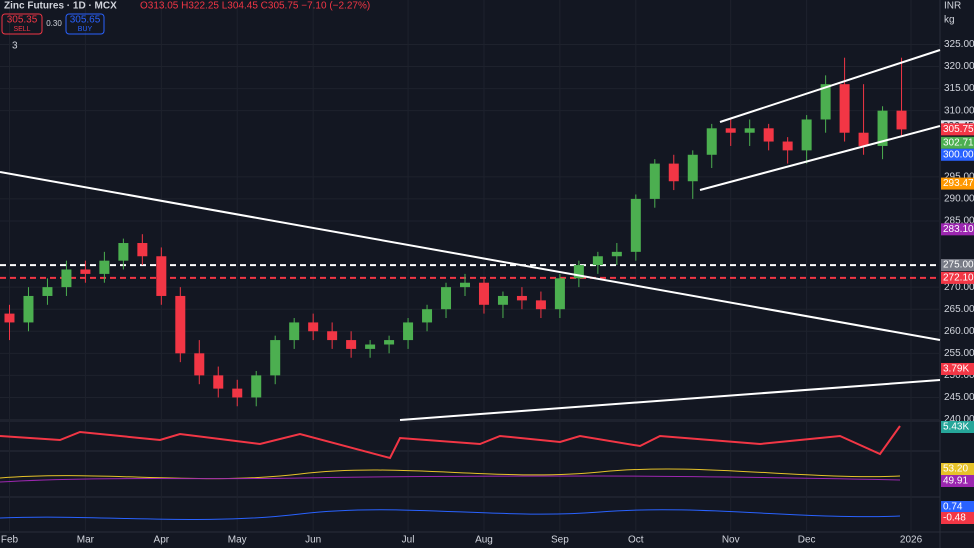  What do you see at coordinates (162, 540) in the screenshot?
I see `x-tick-label: Apr` at bounding box center [162, 540].